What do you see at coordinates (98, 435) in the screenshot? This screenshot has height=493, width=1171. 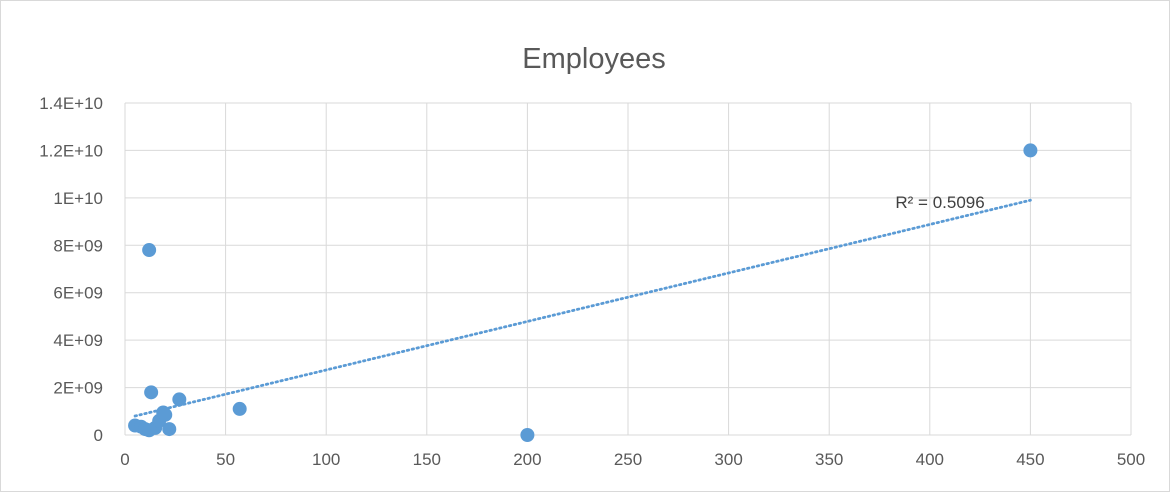 I see `y-tick-label: 0` at bounding box center [98, 435].